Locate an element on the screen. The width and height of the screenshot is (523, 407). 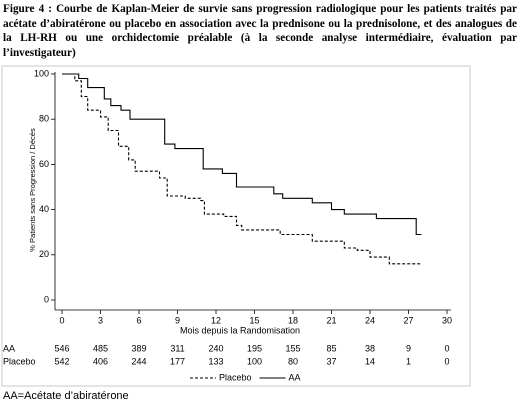
risk-count: 177 is located at coordinates (177, 361).